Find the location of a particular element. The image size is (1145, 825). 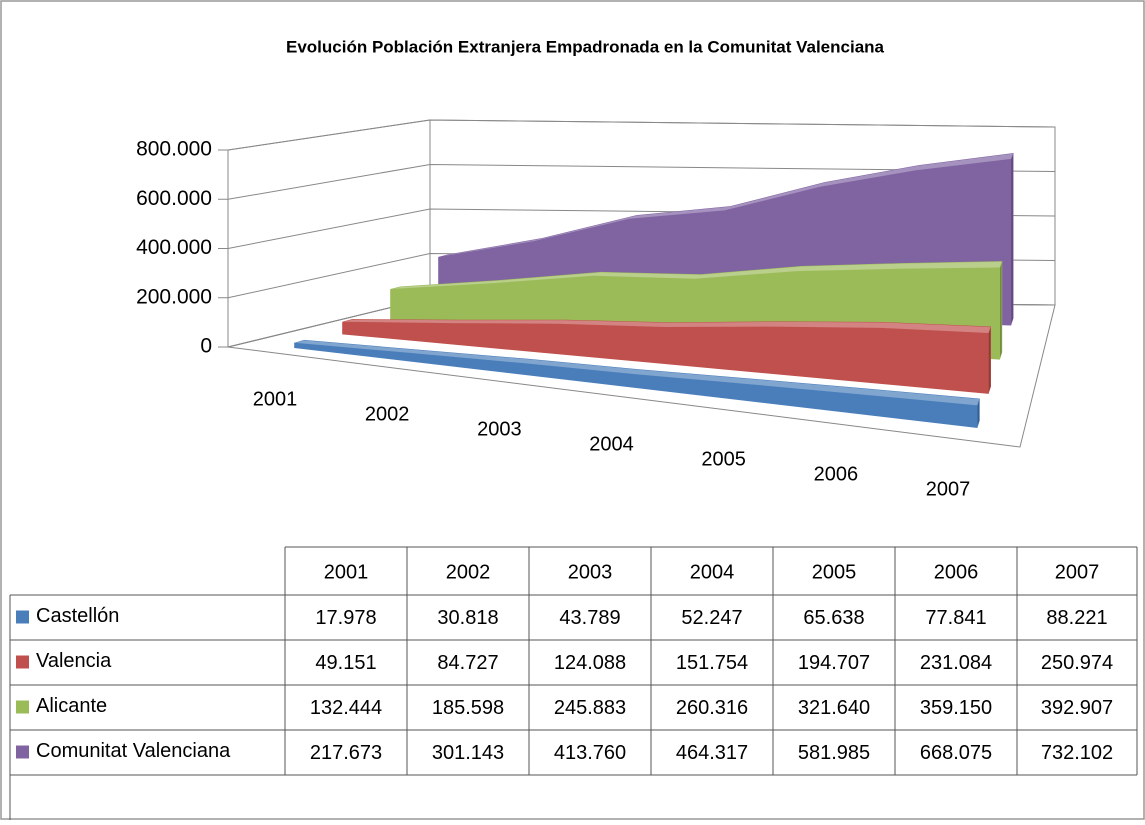

table-cell: 151.754 is located at coordinates (712, 663).